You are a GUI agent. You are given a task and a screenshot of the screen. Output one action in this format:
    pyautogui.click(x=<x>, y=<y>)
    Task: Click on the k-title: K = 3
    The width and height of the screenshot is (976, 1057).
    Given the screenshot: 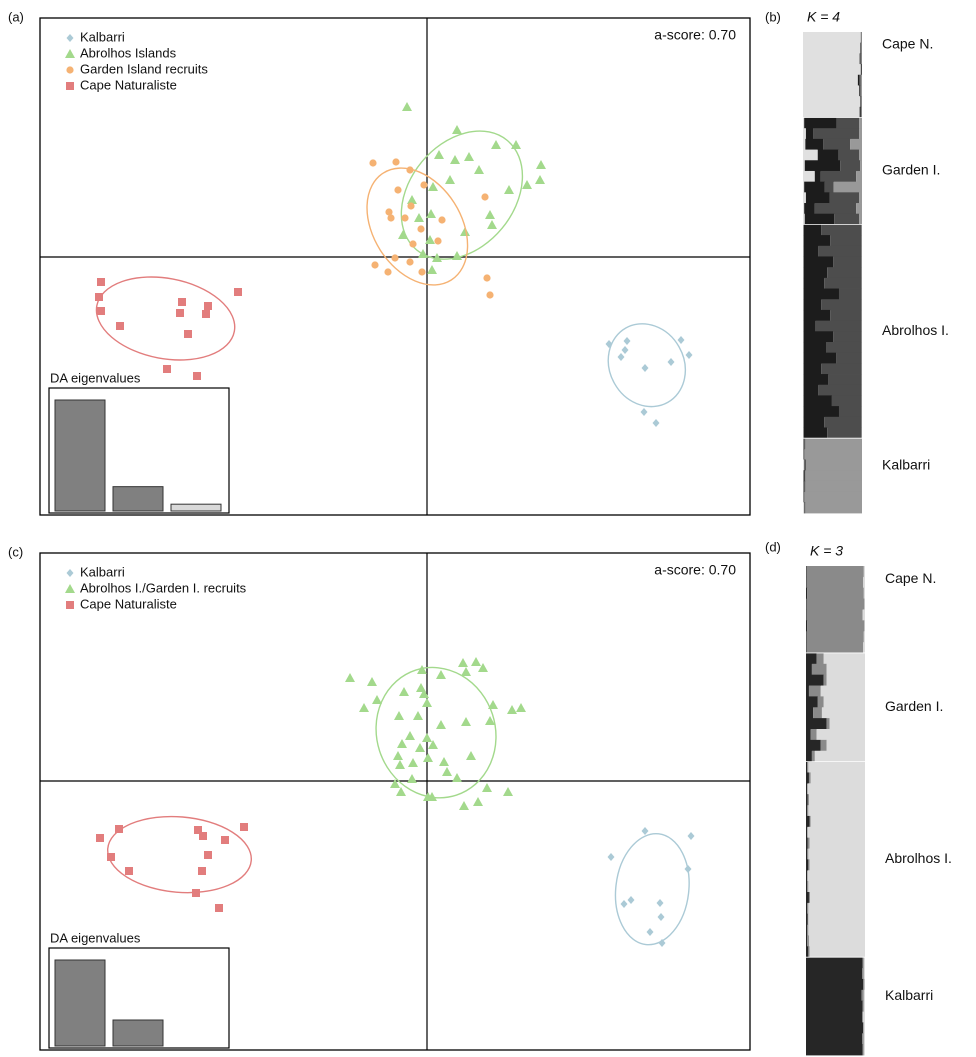 What is the action you would take?
    pyautogui.click(x=826, y=551)
    